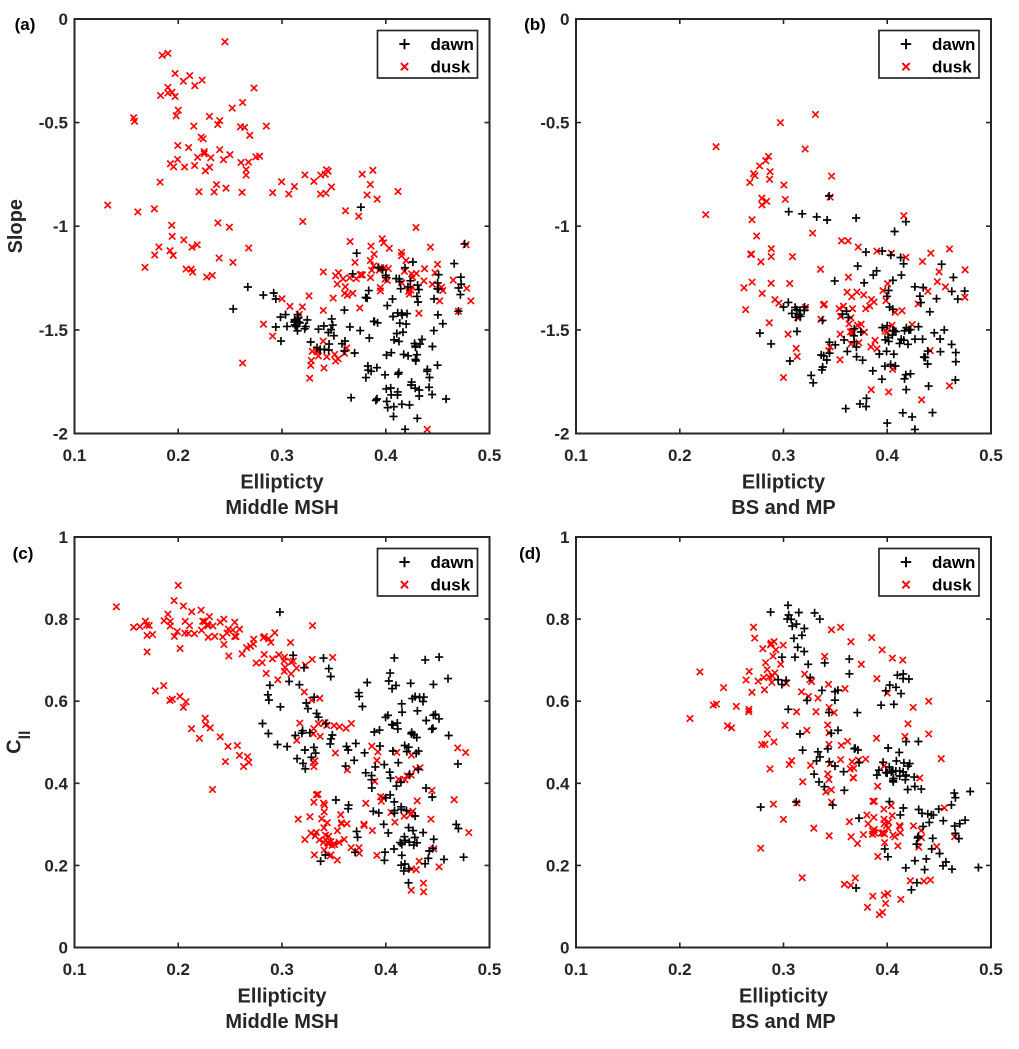 The height and width of the screenshot is (1049, 1019). What do you see at coordinates (535, 24) in the screenshot?
I see `svg-text: (b)` at bounding box center [535, 24].